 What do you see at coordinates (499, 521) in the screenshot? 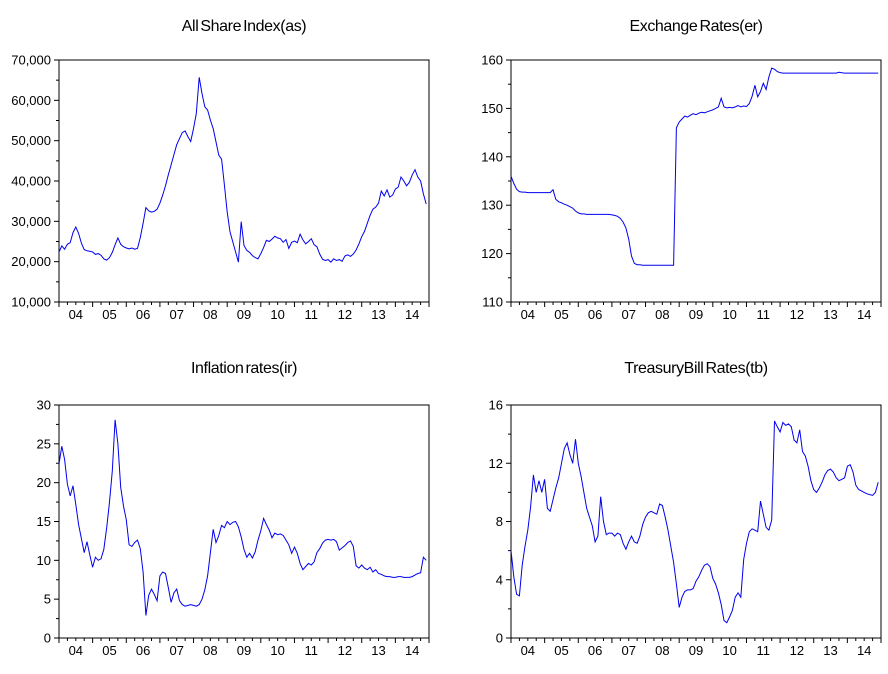
I see `y-tick-label: 8` at bounding box center [499, 521].